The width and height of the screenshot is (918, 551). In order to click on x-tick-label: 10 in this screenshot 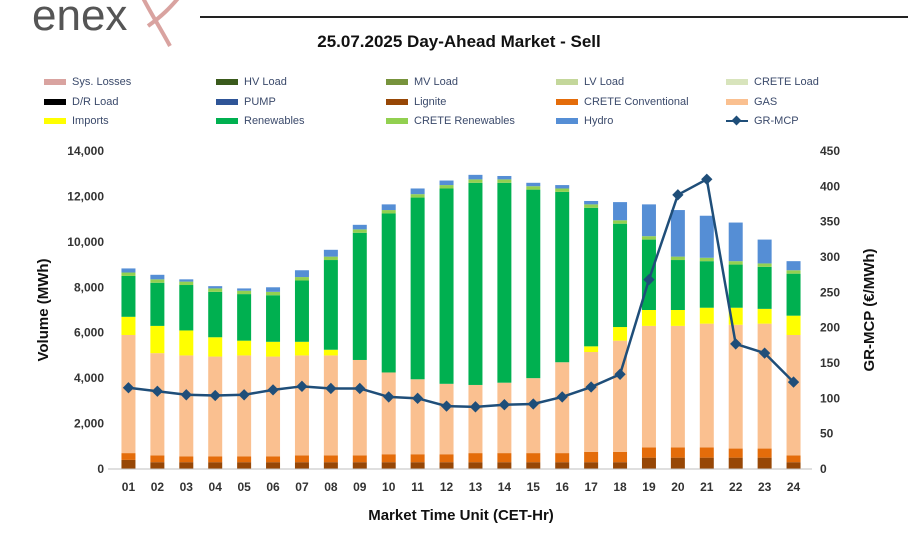, I will do `click(389, 487)`.